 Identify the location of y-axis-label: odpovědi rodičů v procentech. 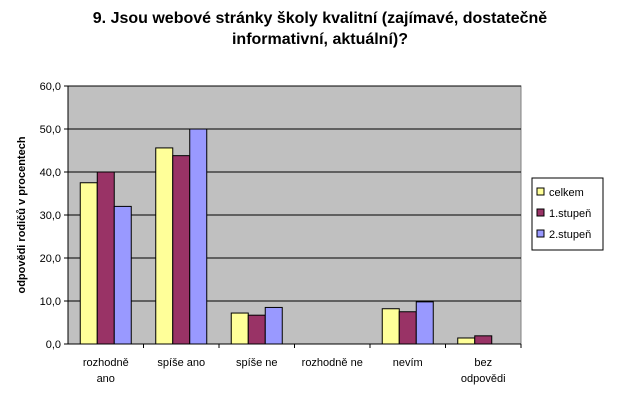
(22, 214).